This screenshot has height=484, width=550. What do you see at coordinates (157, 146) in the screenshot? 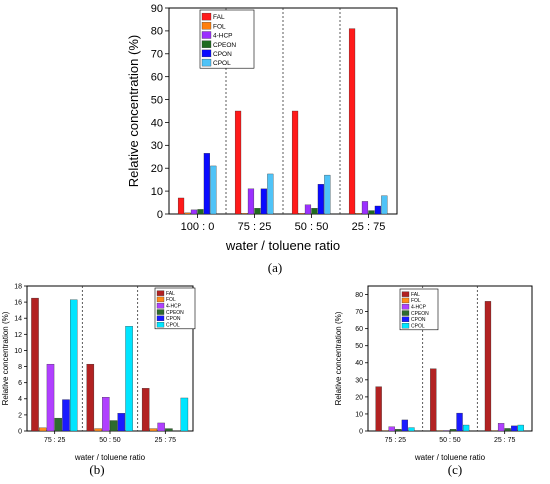
I see `y-tick-label: 30` at bounding box center [157, 146].